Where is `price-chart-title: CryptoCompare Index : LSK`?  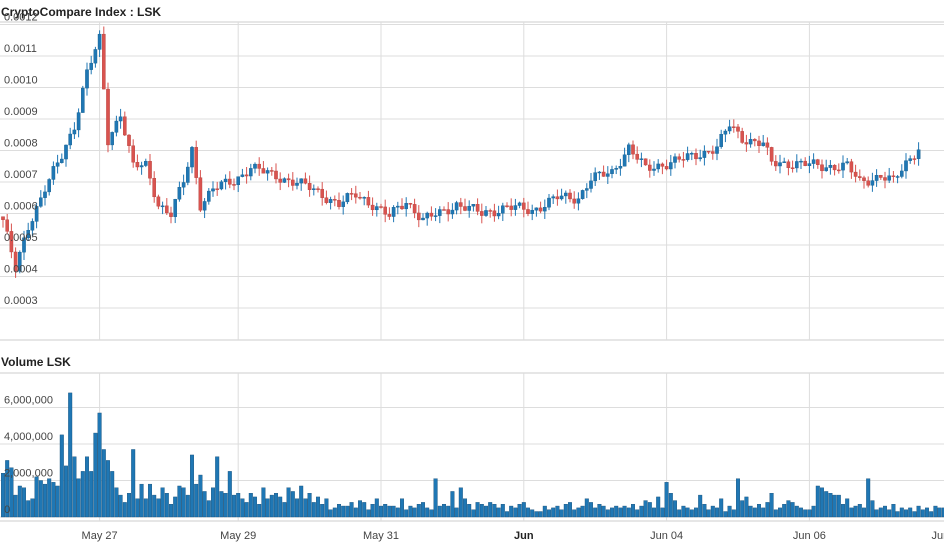
price-chart-title: CryptoCompare Index : LSK is located at coordinates (81, 12).